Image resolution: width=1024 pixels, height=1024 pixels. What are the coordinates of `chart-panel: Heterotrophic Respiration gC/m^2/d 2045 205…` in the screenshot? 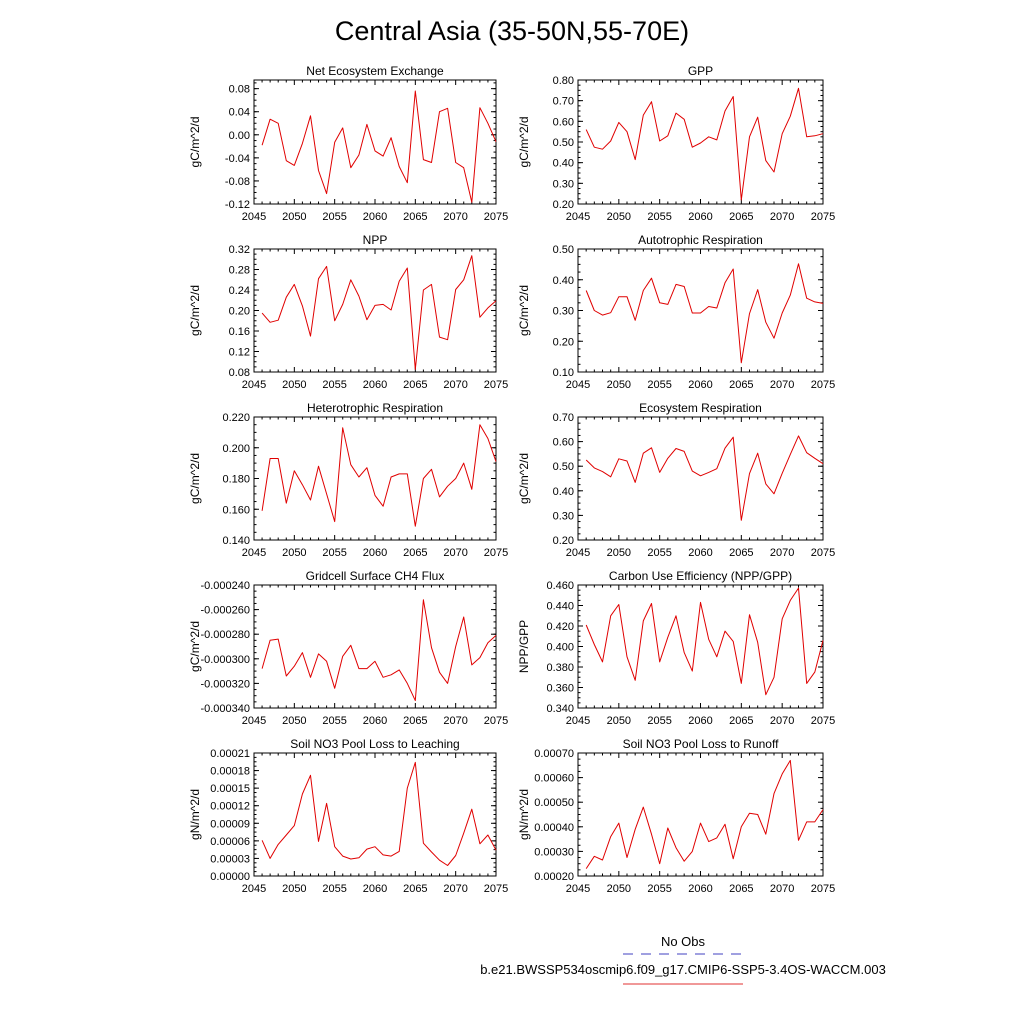 It's located at (348, 480).